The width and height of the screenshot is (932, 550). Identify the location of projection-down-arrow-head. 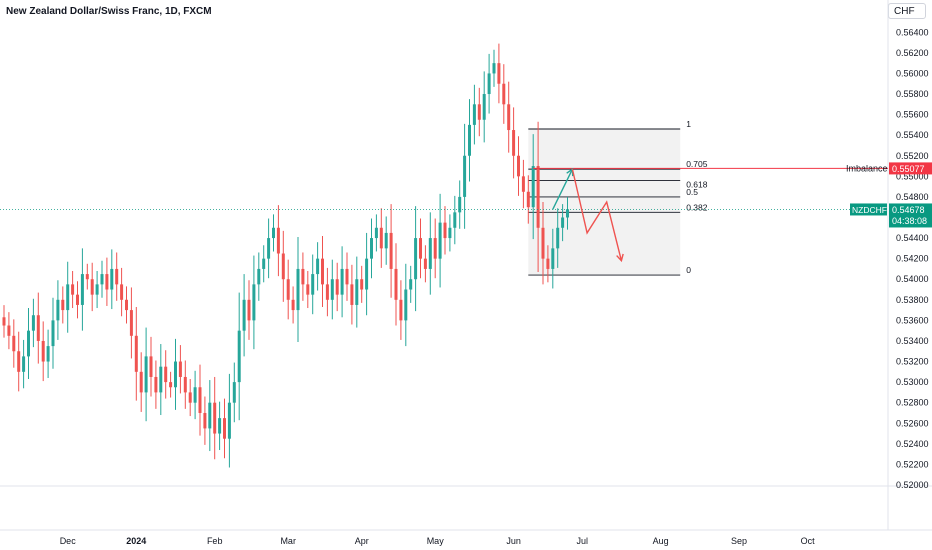
(620, 258).